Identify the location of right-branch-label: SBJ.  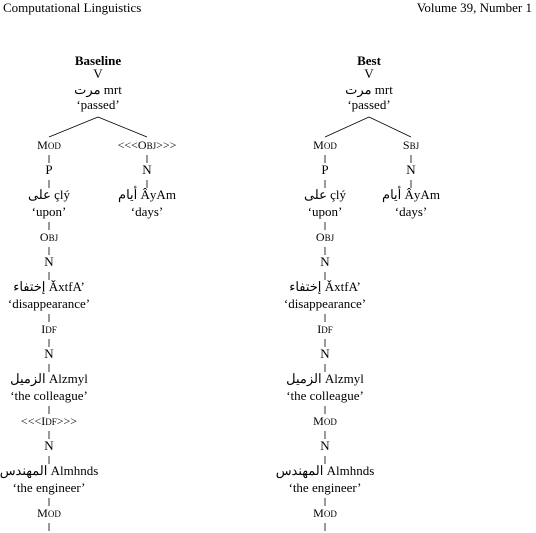
(411, 145).